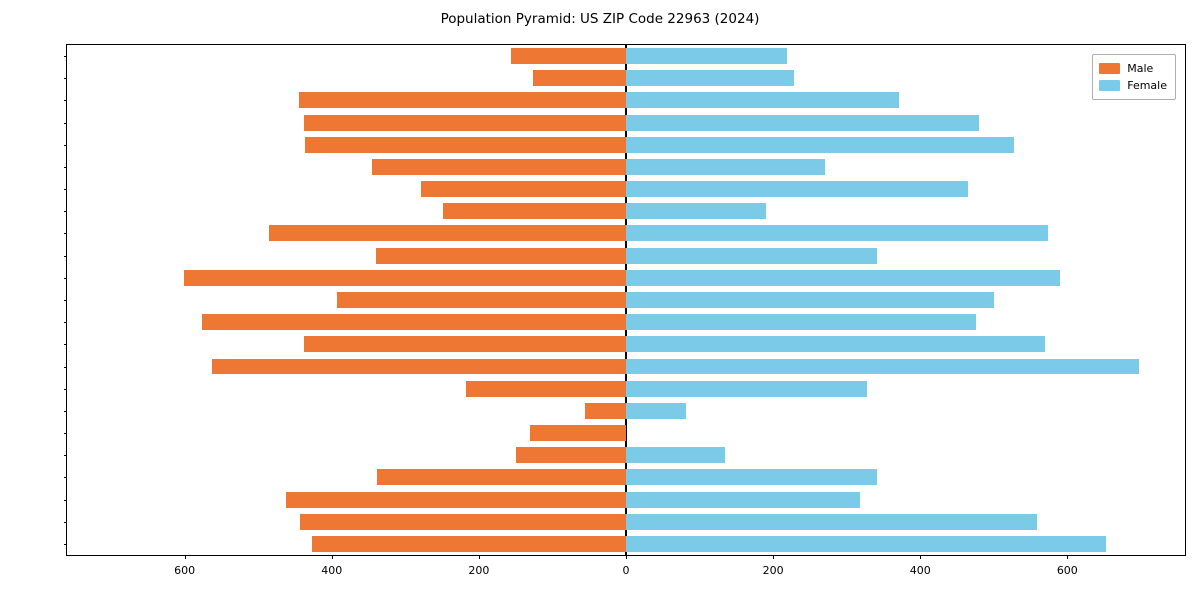 This screenshot has width=1200, height=600. Describe the element at coordinates (1140, 68) in the screenshot. I see `legend-label: Male` at that location.